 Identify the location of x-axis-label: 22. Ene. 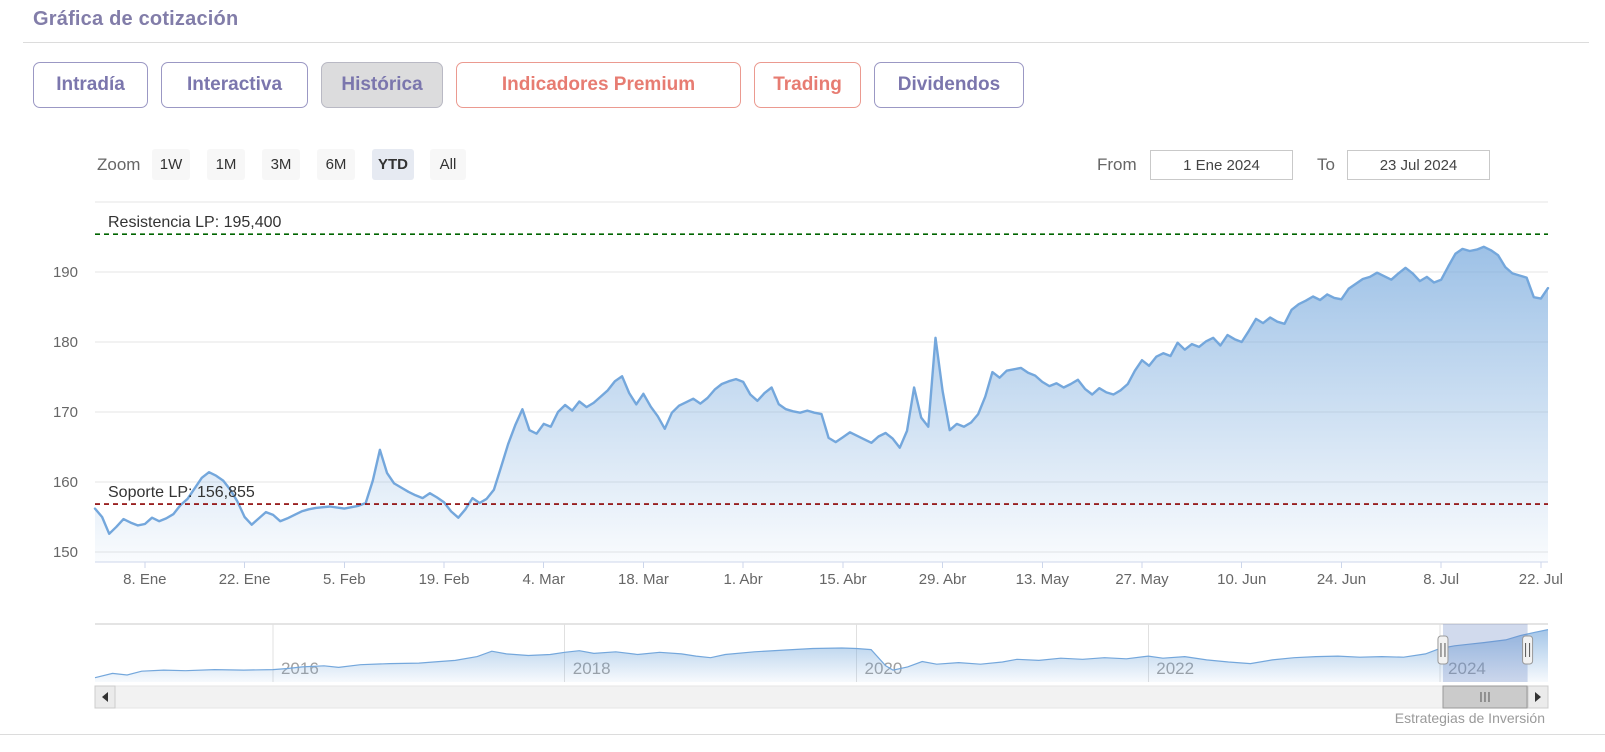
(245, 579).